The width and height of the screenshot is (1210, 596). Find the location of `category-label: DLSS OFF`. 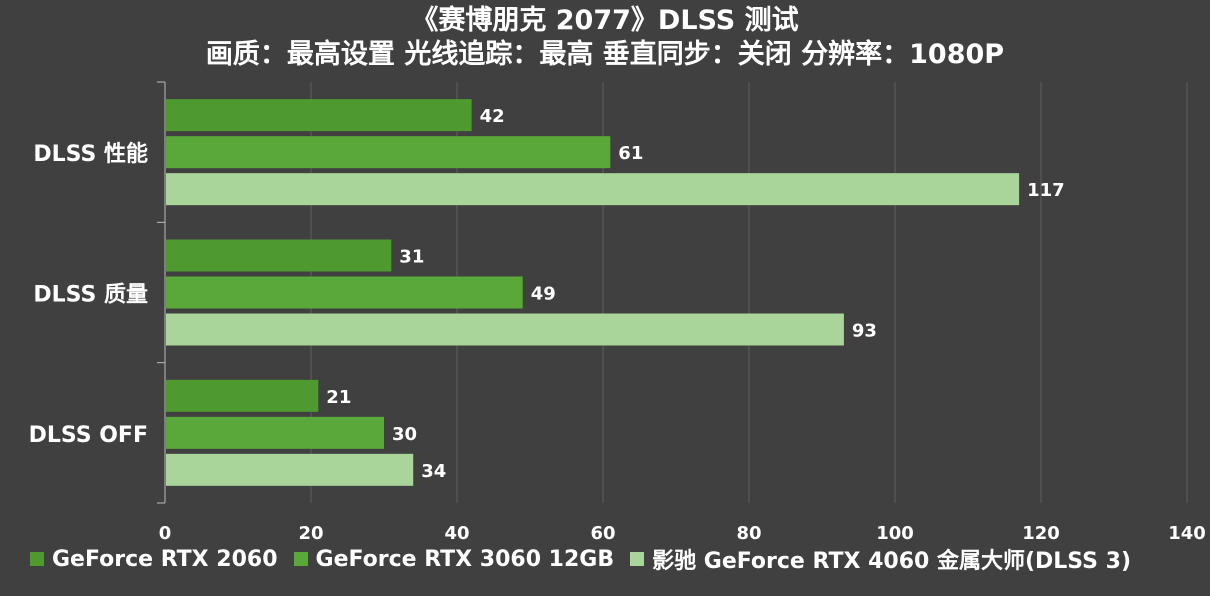

category-label: DLSS OFF is located at coordinates (88, 435).